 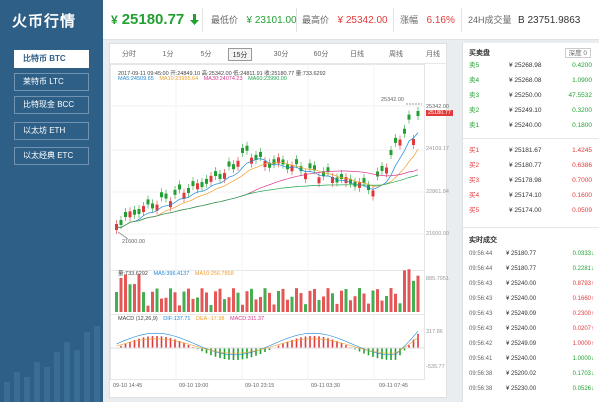 What do you see at coordinates (51, 105) in the screenshot?
I see `sidebar-item-bcc: 比特现金 BCC` at bounding box center [51, 105].